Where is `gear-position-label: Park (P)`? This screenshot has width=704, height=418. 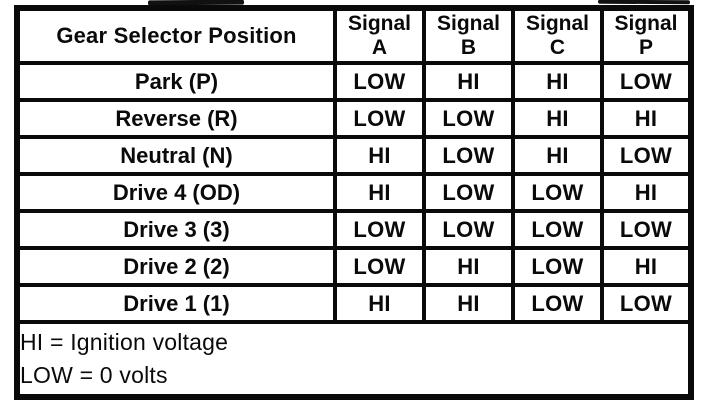 gear-position-label: Park (P) is located at coordinates (176, 81).